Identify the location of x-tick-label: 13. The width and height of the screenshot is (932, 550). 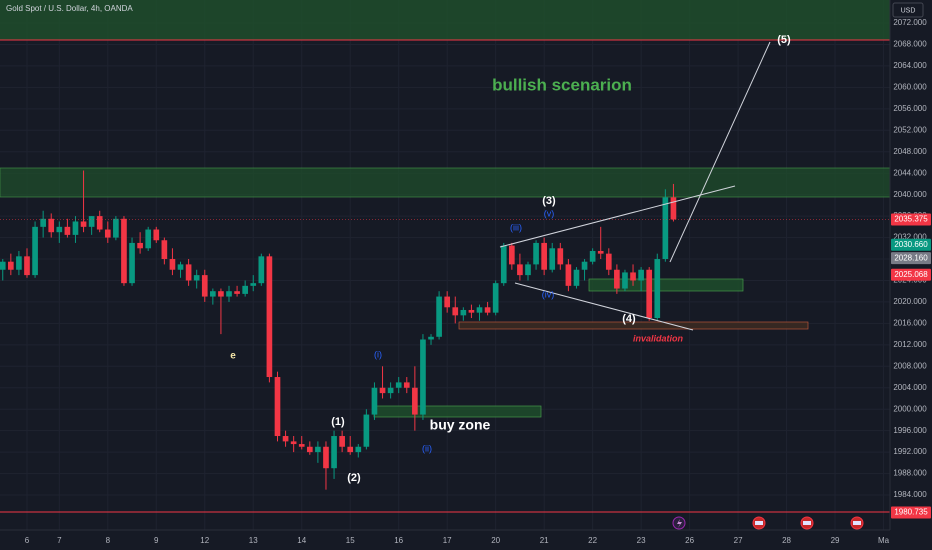
(253, 540).